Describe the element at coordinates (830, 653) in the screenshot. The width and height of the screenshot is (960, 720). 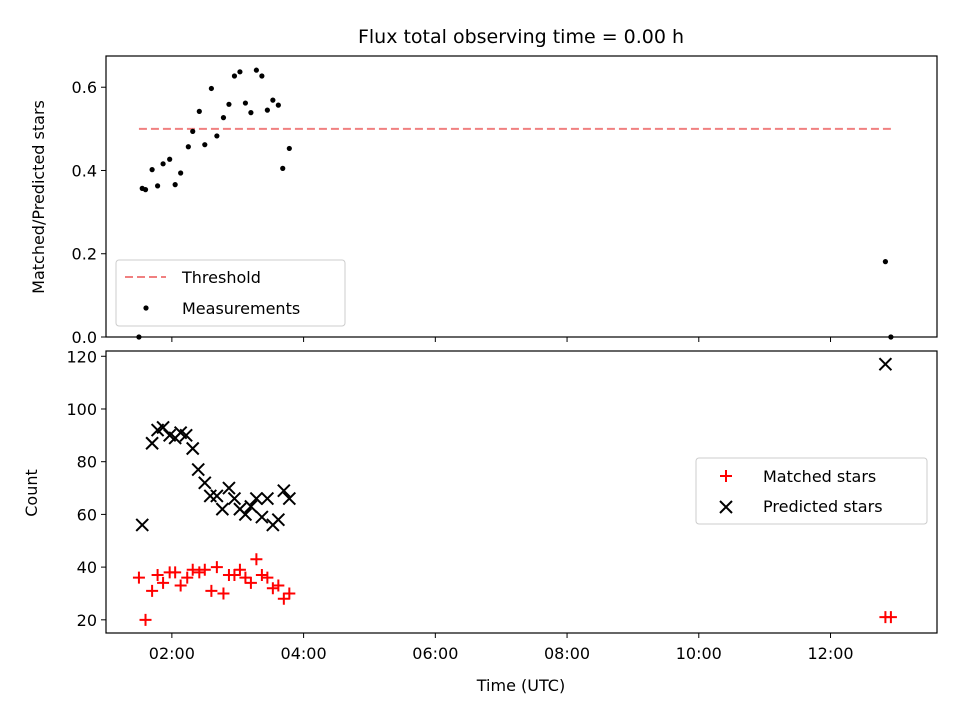
I see `x-tick-label: 12:00` at that location.